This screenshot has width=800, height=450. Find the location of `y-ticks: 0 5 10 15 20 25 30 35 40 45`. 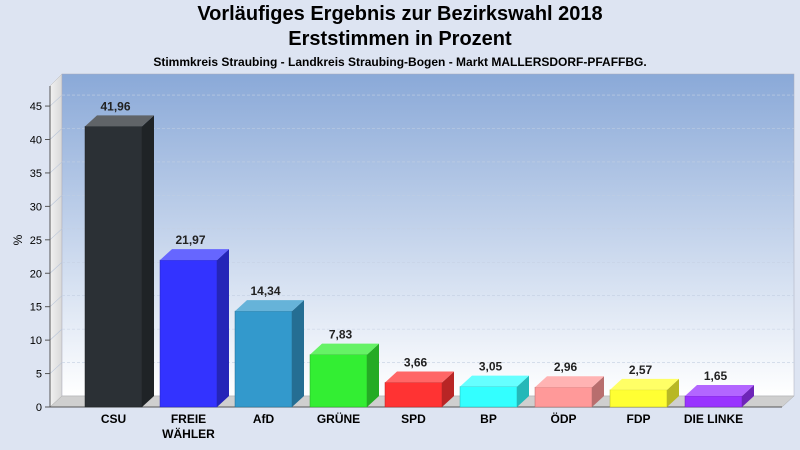

y-ticks: 0 5 10 15 20 25 30 35 40 45 is located at coordinates (40, 257).